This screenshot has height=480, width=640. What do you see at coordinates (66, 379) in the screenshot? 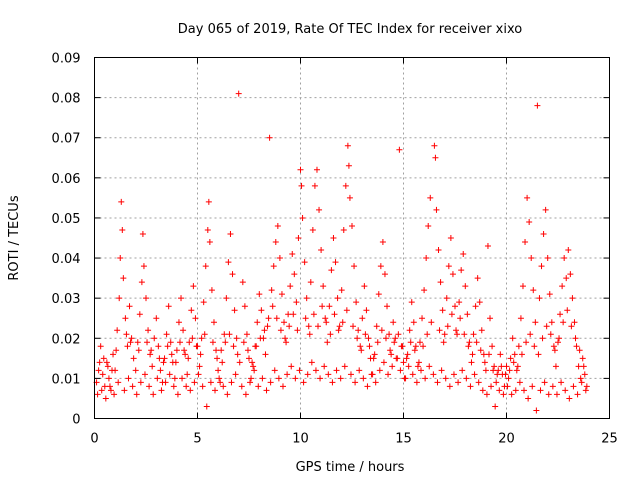
I see `y-tick-label: 0.01` at bounding box center [66, 379].